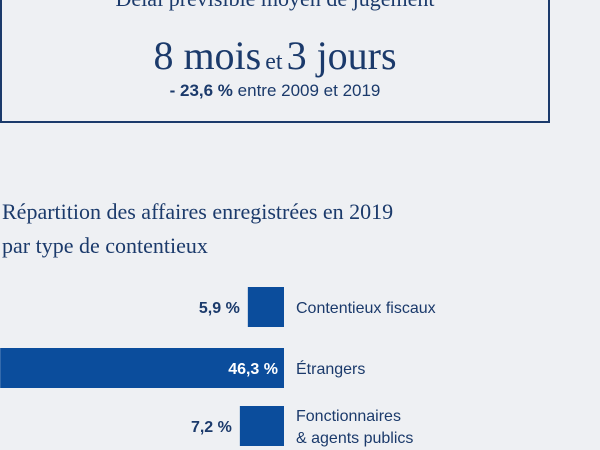 The height and width of the screenshot is (450, 600). I want to click on bar-value-label: 7,2 %, so click(211, 427).